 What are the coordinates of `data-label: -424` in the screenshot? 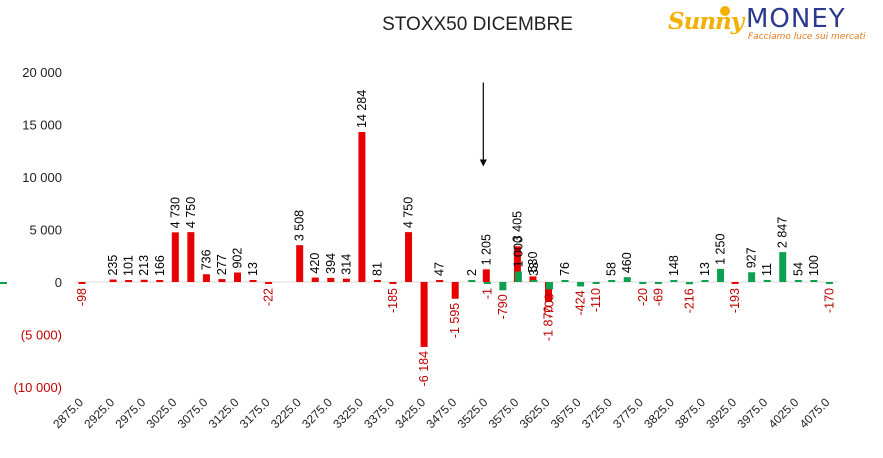 It's located at (581, 302).